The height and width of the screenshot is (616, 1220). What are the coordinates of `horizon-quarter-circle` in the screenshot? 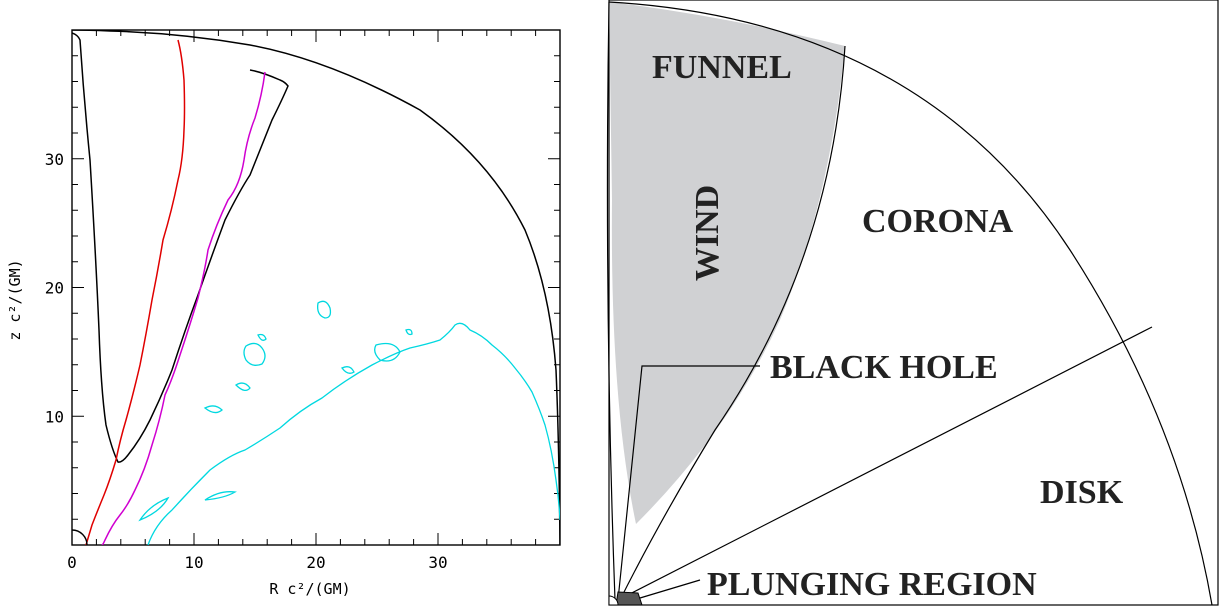 It's located at (80, 537).